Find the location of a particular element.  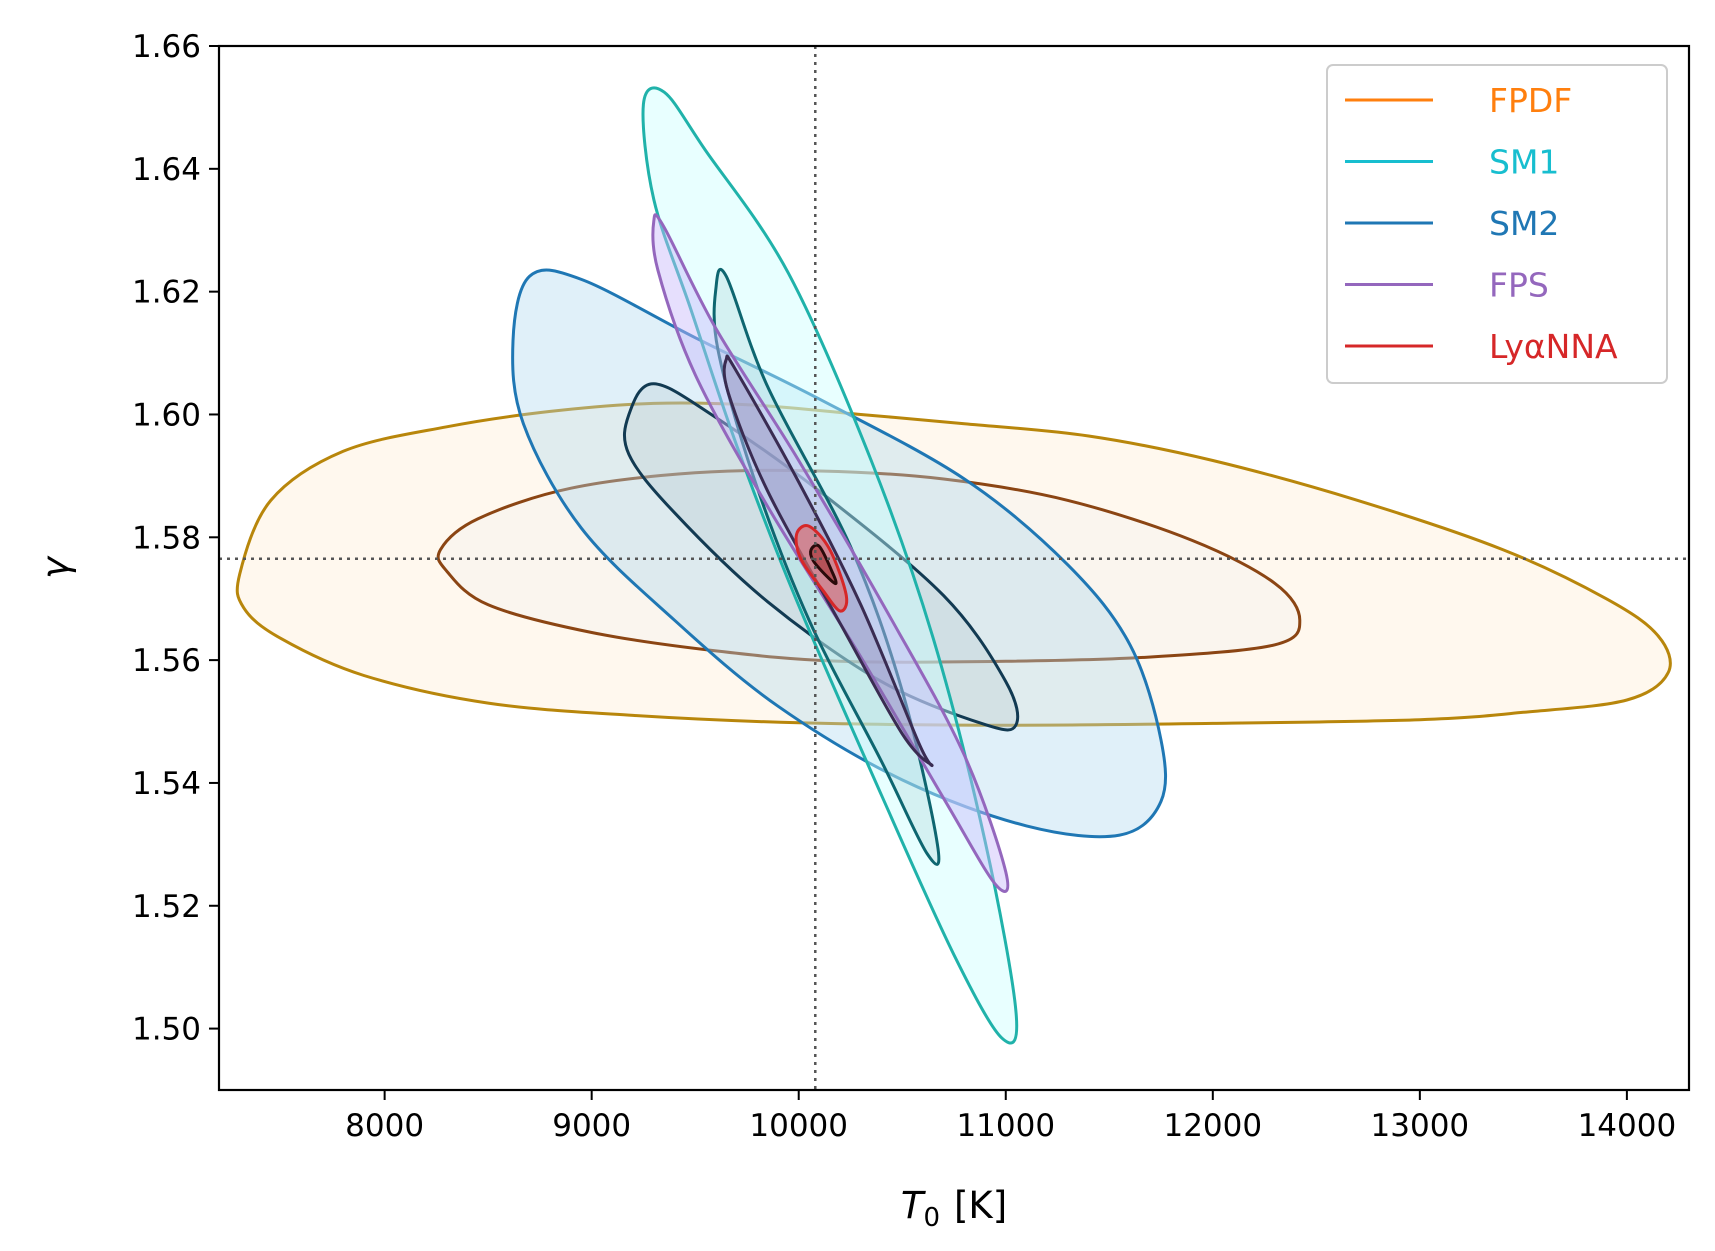

legend-label-sm2: SM2 is located at coordinates (1524, 223).